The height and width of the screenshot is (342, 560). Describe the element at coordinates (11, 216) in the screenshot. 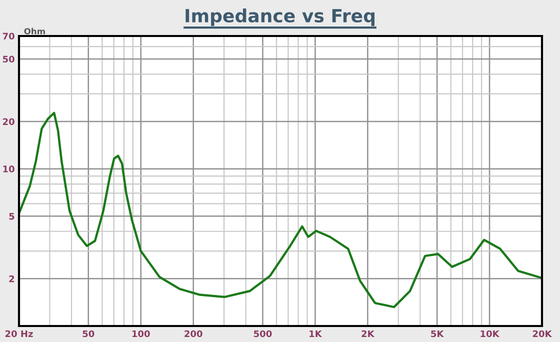

I see `y-tick-label: 5` at that location.